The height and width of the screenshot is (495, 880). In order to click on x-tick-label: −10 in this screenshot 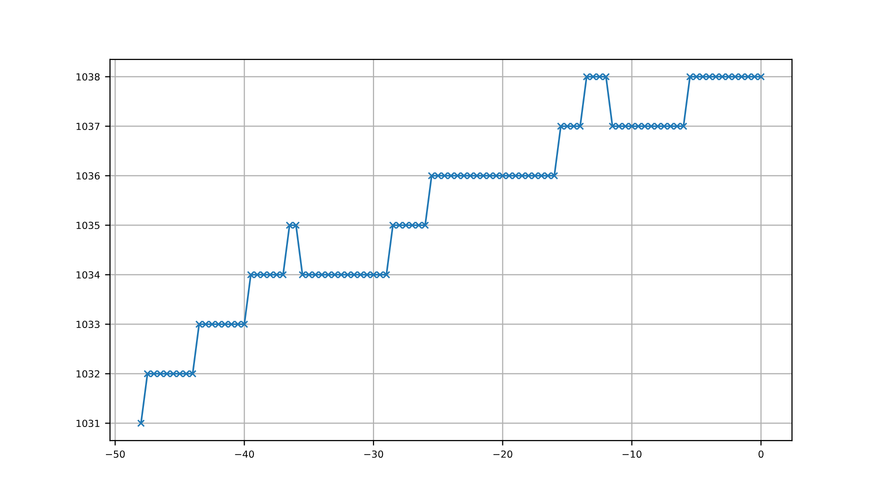, I will do `click(632, 454)`.